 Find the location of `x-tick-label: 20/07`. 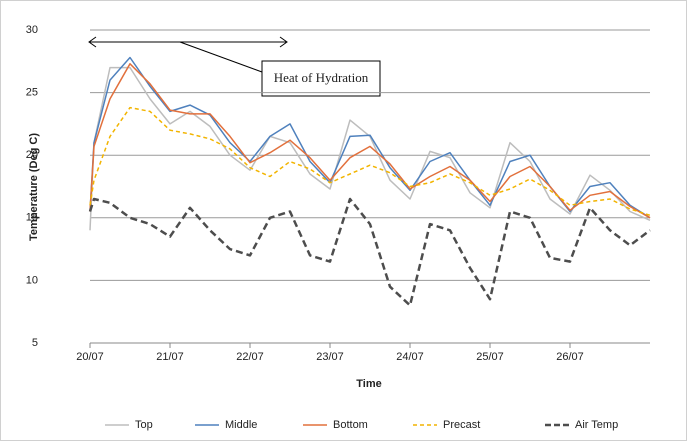

x-tick-label: 20/07 is located at coordinates (90, 357).